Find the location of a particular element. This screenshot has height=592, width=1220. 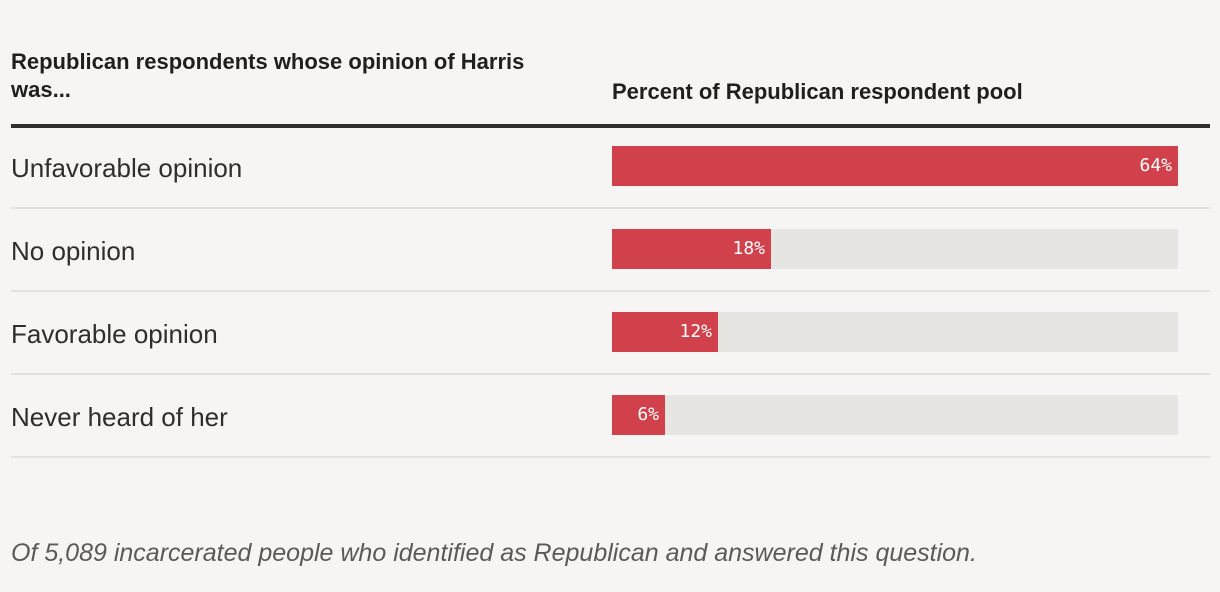

bar-track: 18% is located at coordinates (895, 249).